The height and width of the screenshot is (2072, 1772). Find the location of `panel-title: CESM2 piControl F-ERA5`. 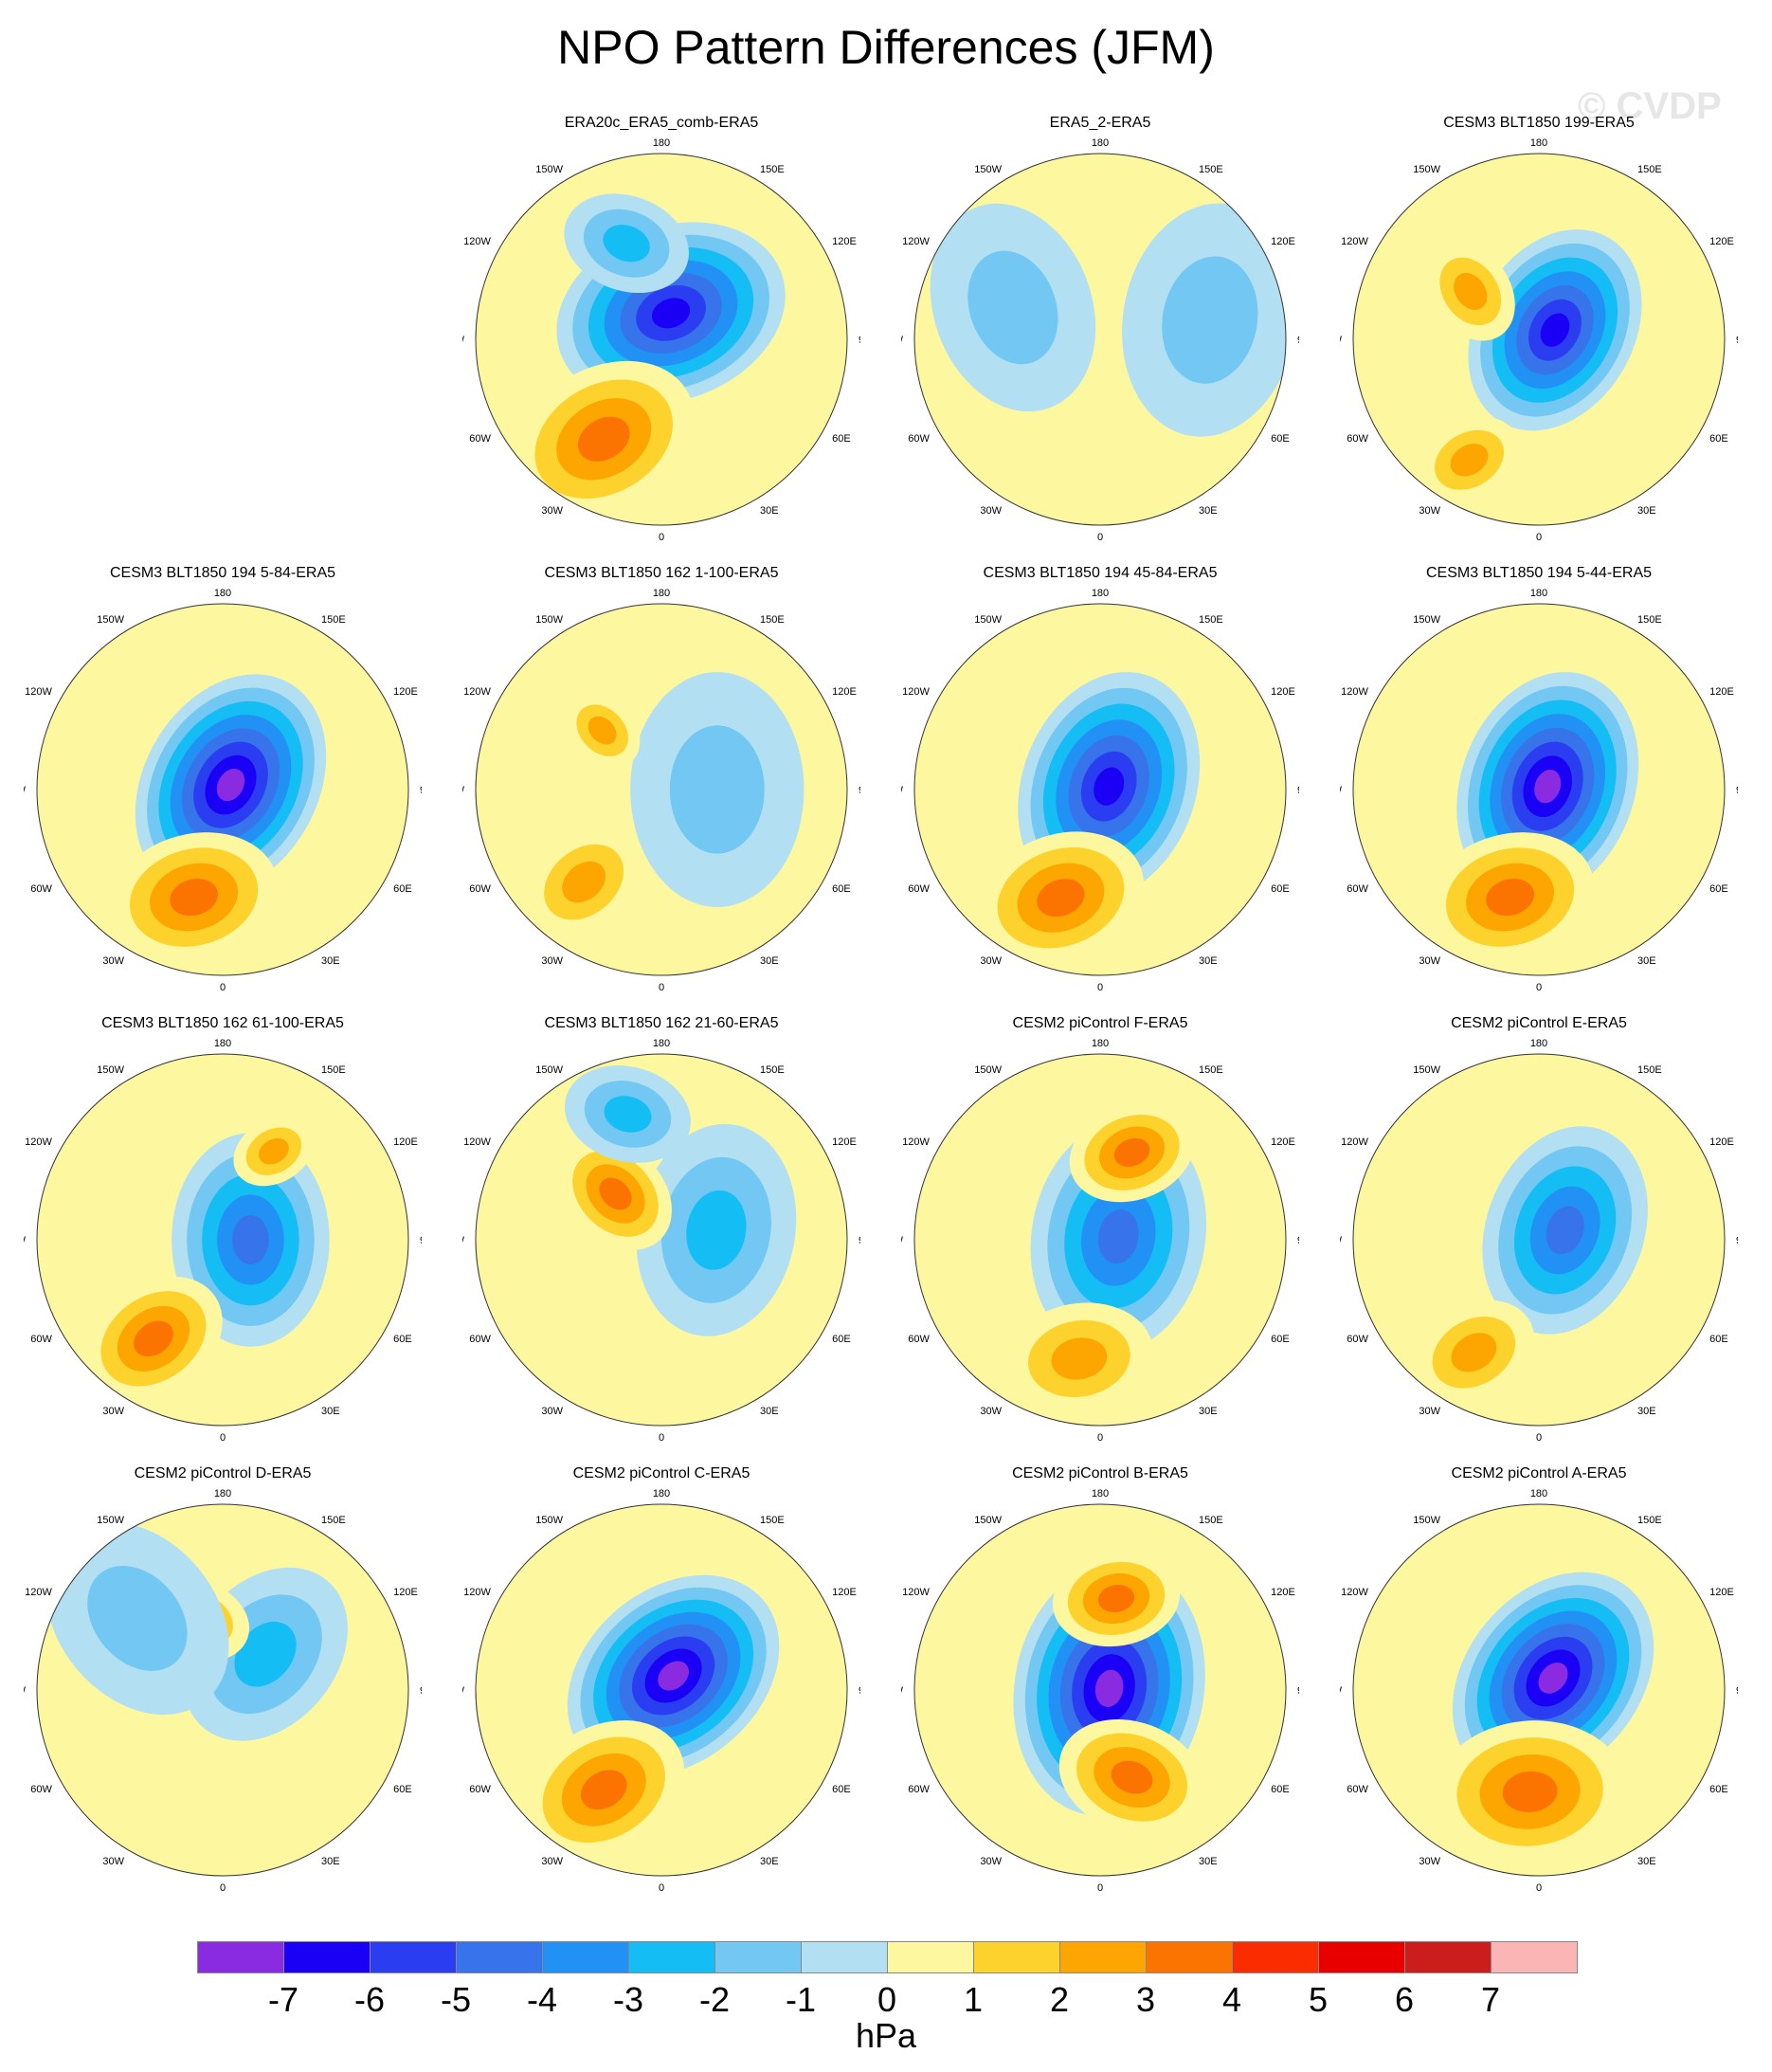

panel-title: CESM2 piControl F-ERA5 is located at coordinates (1100, 1023).